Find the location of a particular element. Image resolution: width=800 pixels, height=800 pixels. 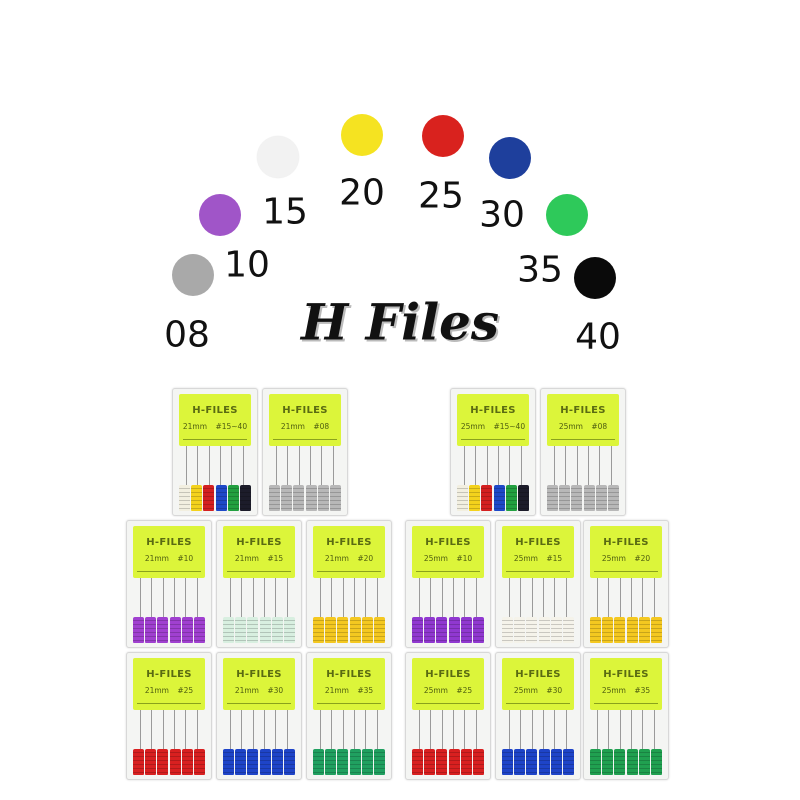

box-label: H-FILES 21mm #35 is located at coordinates (349, 684).